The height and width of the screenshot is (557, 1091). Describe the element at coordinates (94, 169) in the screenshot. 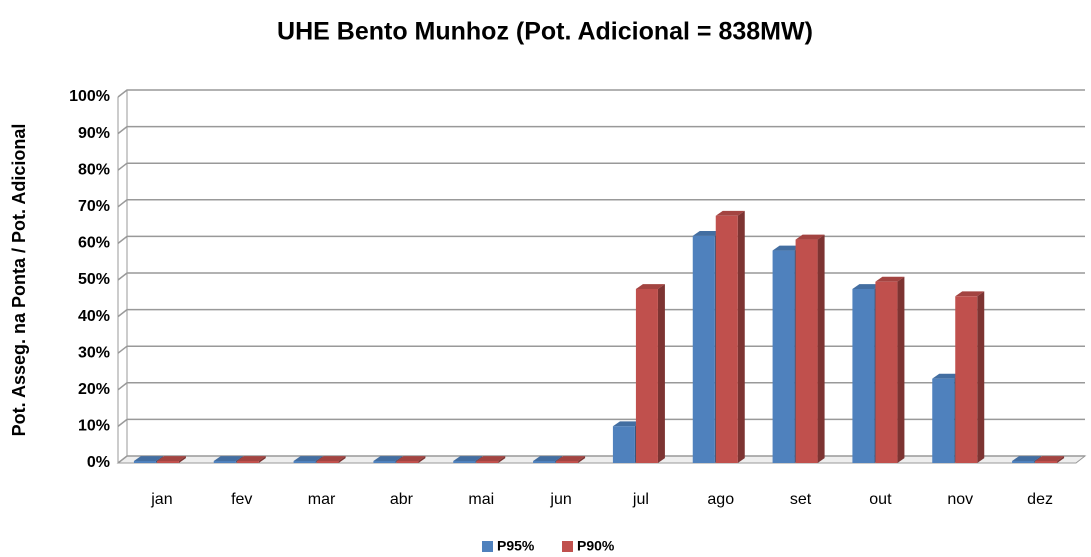

I see `y-tick-label: 80%` at that location.